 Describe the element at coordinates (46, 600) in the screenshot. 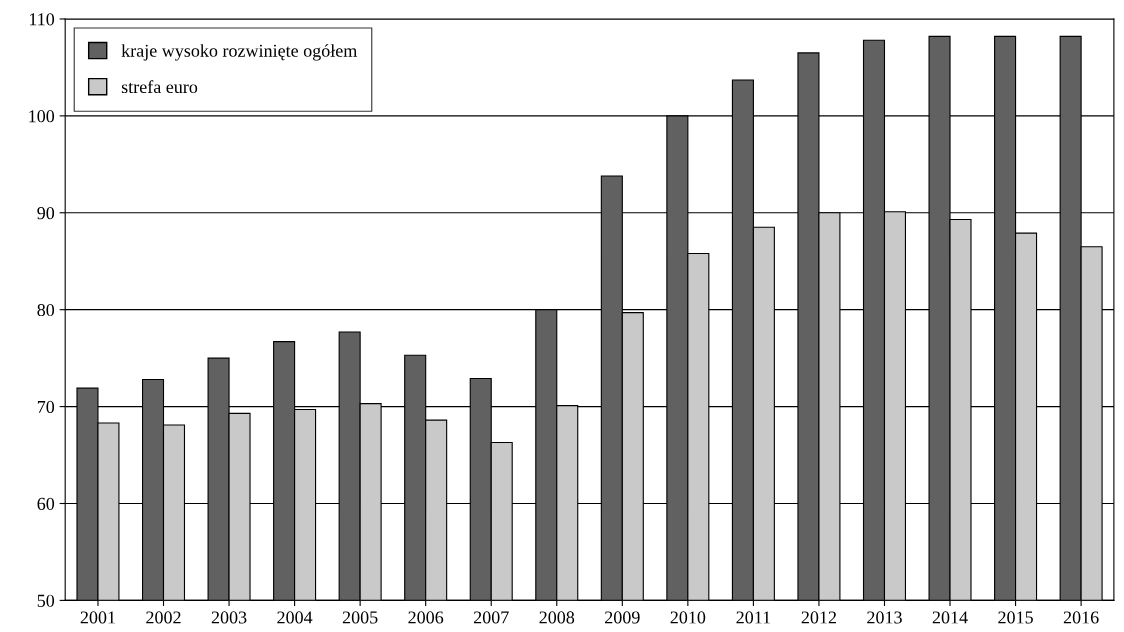

I see `y-tick-label: 50` at that location.